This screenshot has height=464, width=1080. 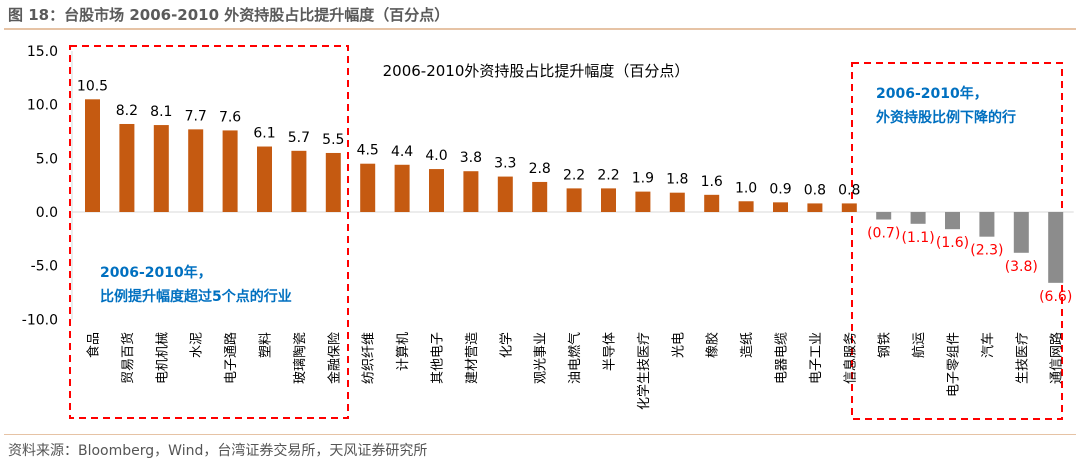 I want to click on category-label: 建材营造, so click(x=472, y=358).